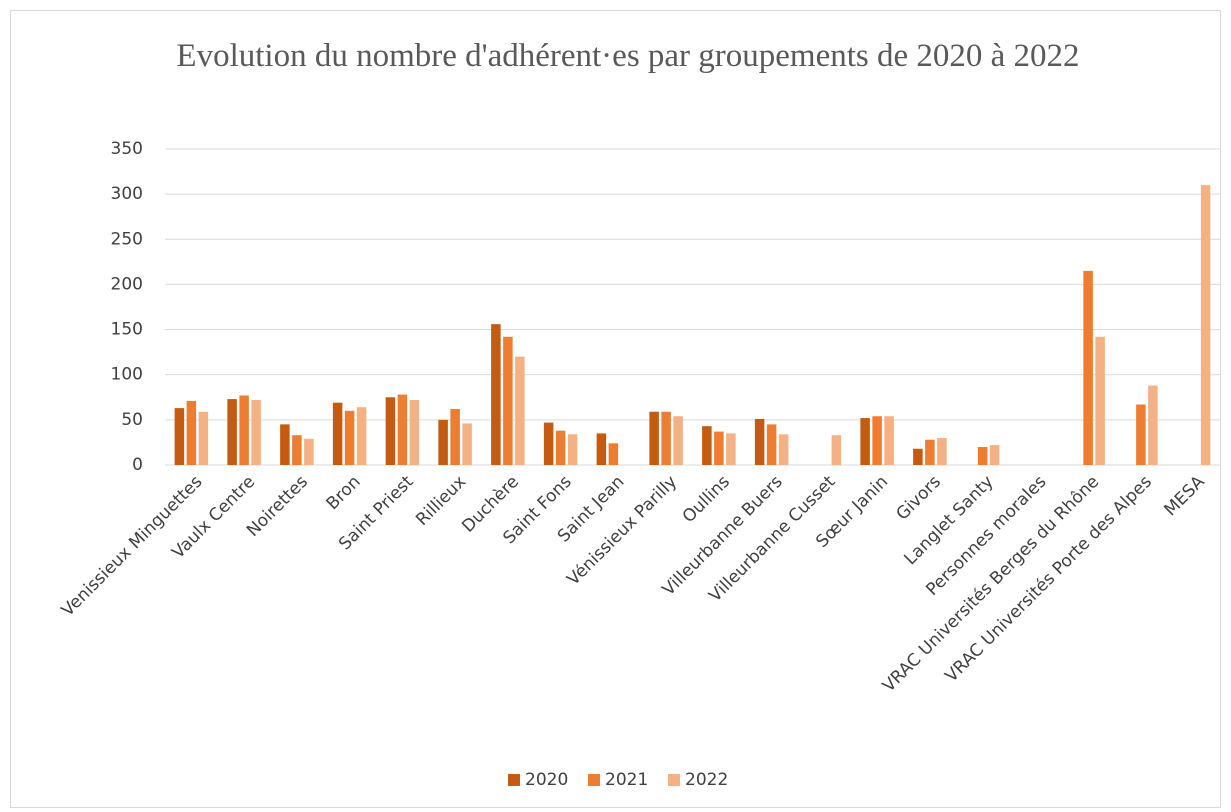 The width and height of the screenshot is (1231, 812). Describe the element at coordinates (127, 375) in the screenshot. I see `y-tick-label: 100` at that location.